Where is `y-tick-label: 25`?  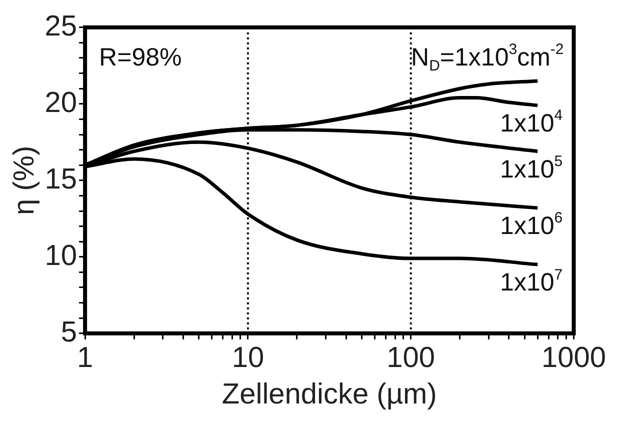
y-tick-label: 25 is located at coordinates (61, 26).